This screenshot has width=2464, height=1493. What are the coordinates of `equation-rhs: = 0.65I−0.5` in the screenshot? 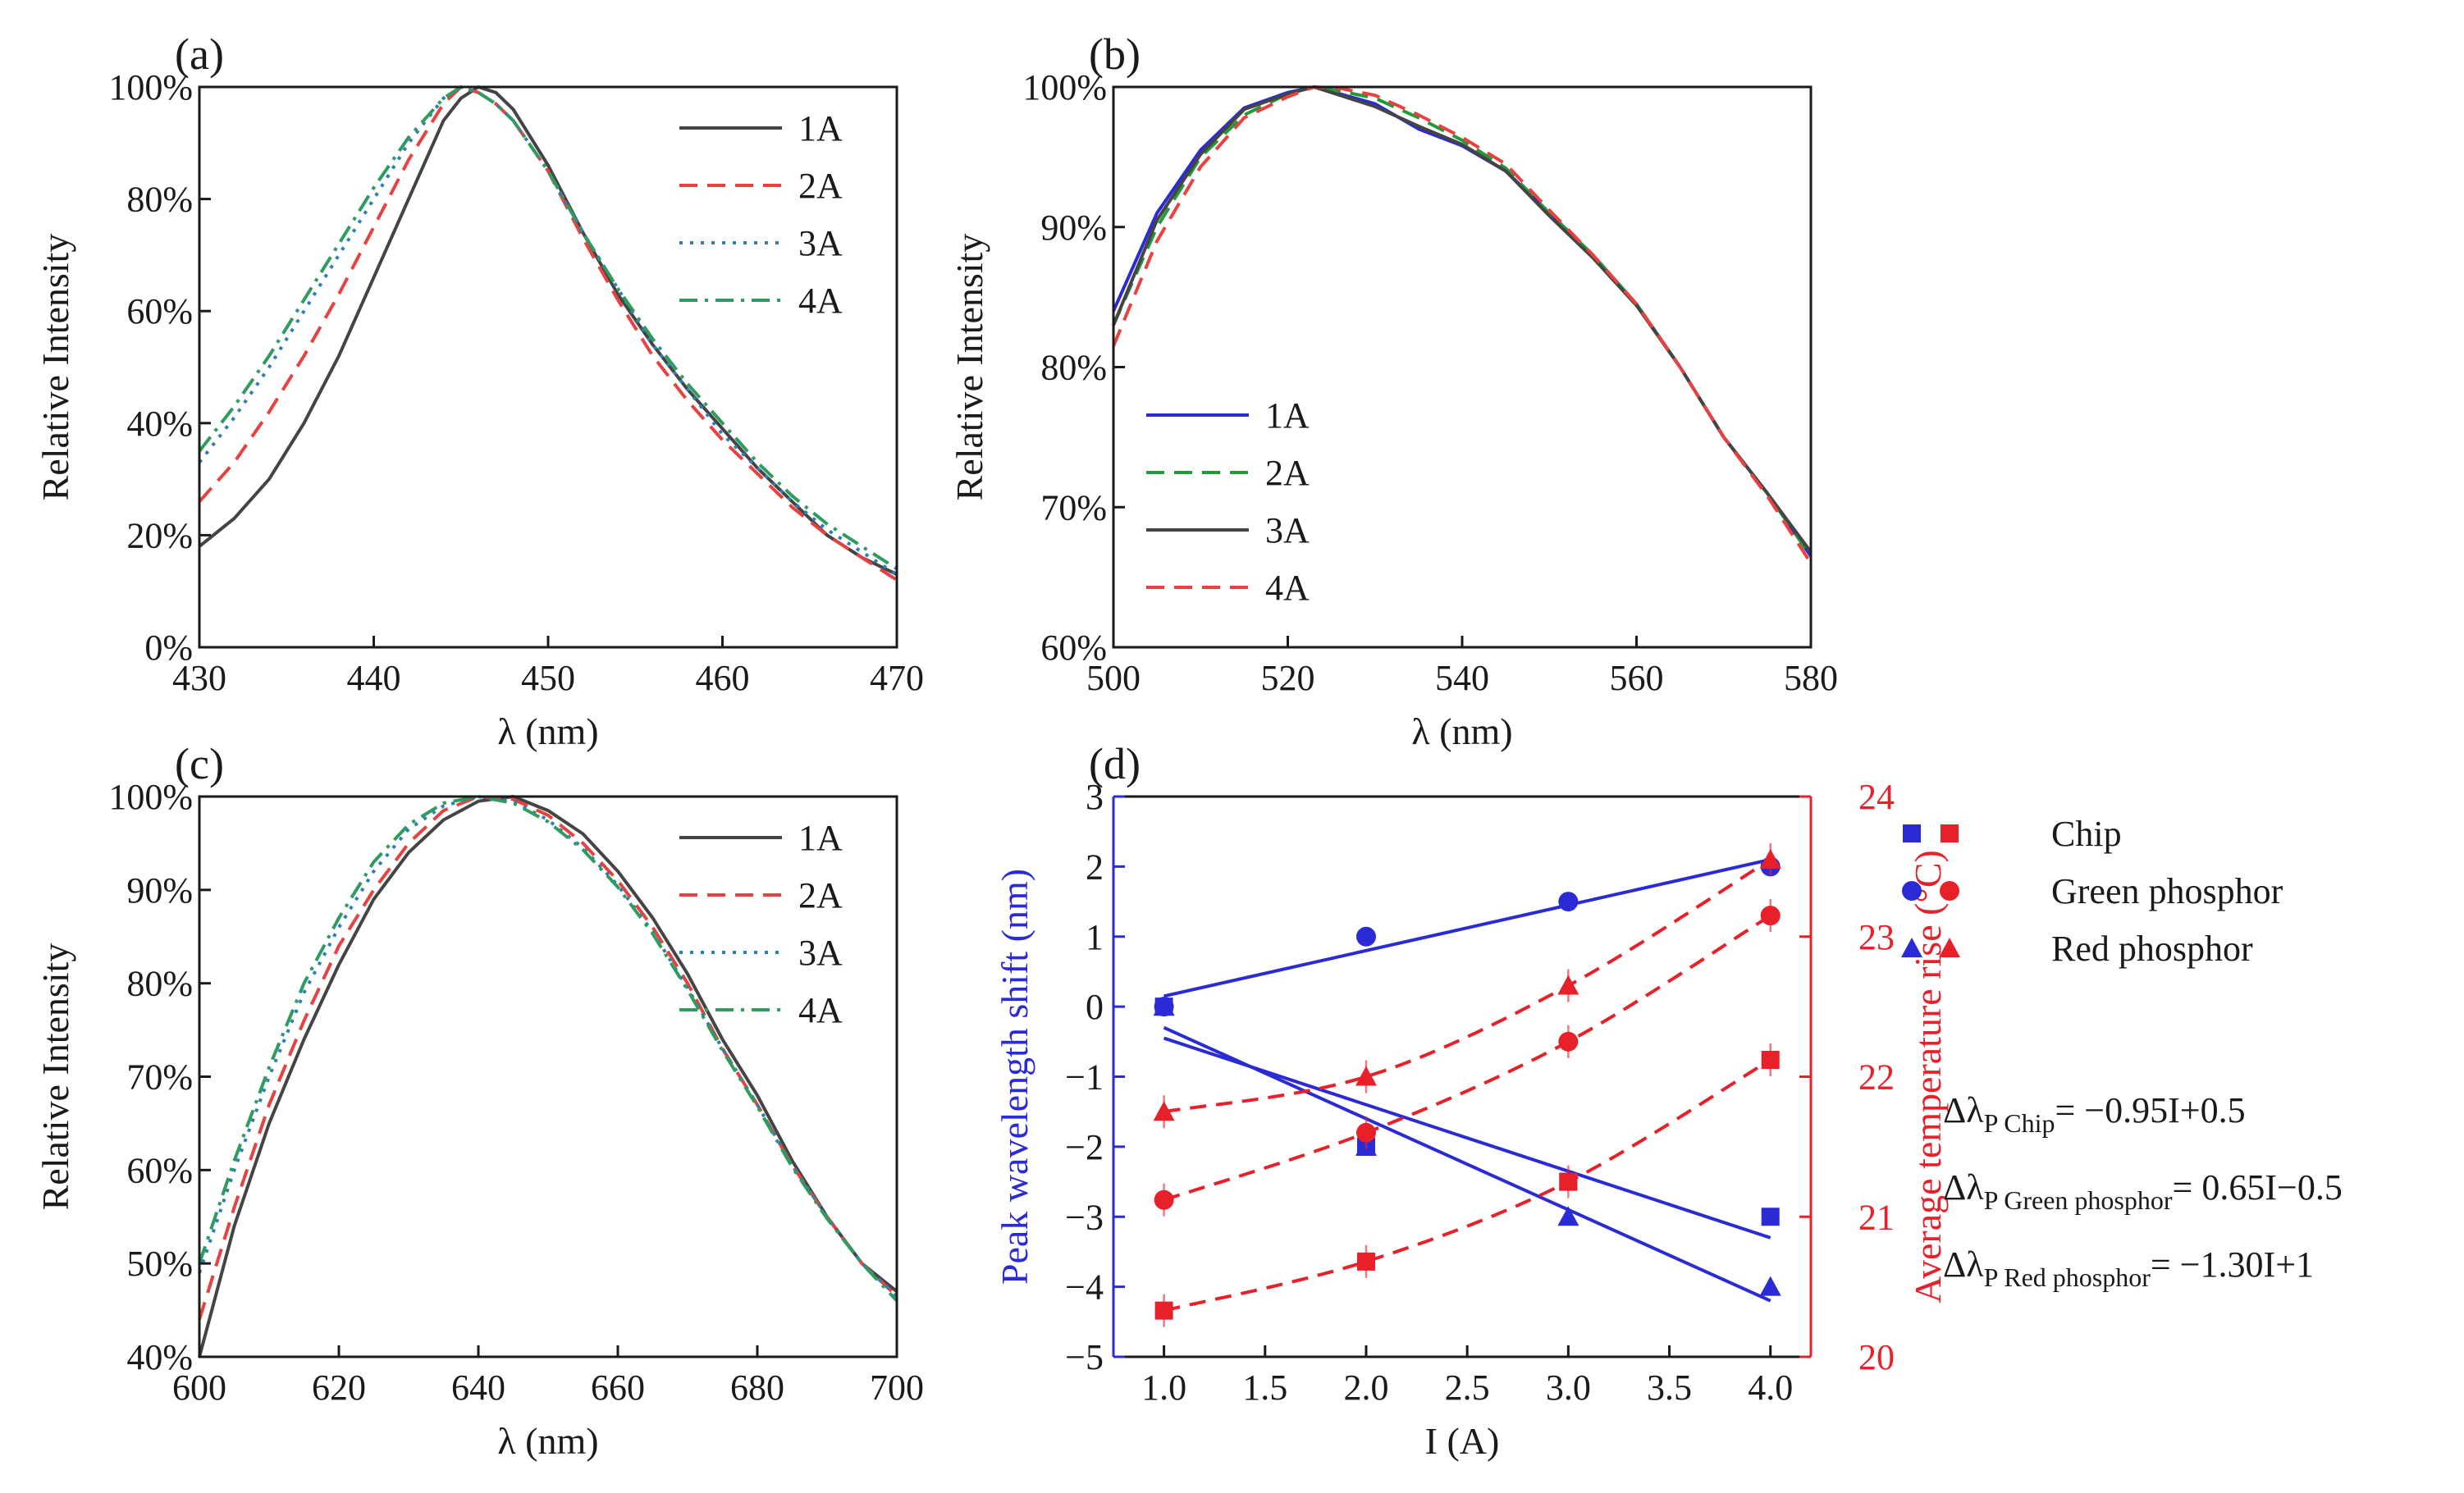 It's located at (2258, 1187).